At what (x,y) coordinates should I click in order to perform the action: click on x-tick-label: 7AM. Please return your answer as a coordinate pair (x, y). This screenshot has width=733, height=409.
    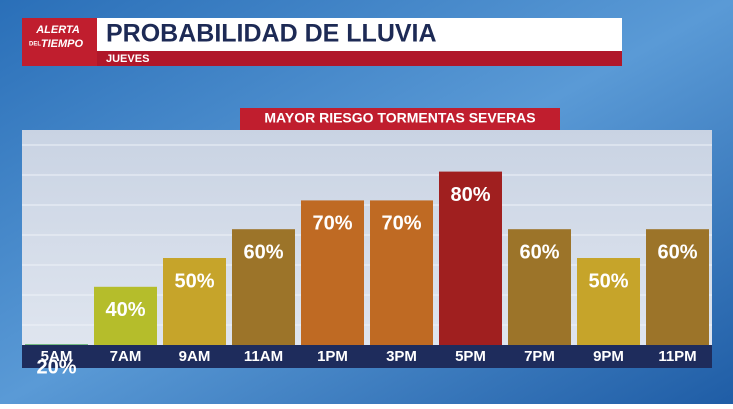
    Looking at the image, I should click on (126, 356).